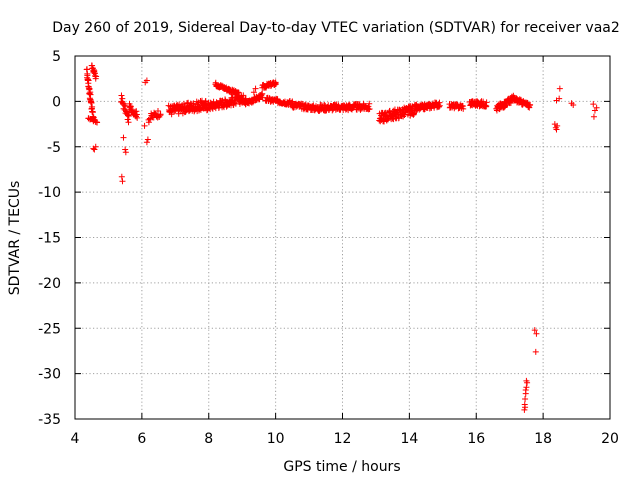 The width and height of the screenshot is (640, 480). What do you see at coordinates (56, 57) in the screenshot?
I see `y-tick-label: 5` at bounding box center [56, 57].